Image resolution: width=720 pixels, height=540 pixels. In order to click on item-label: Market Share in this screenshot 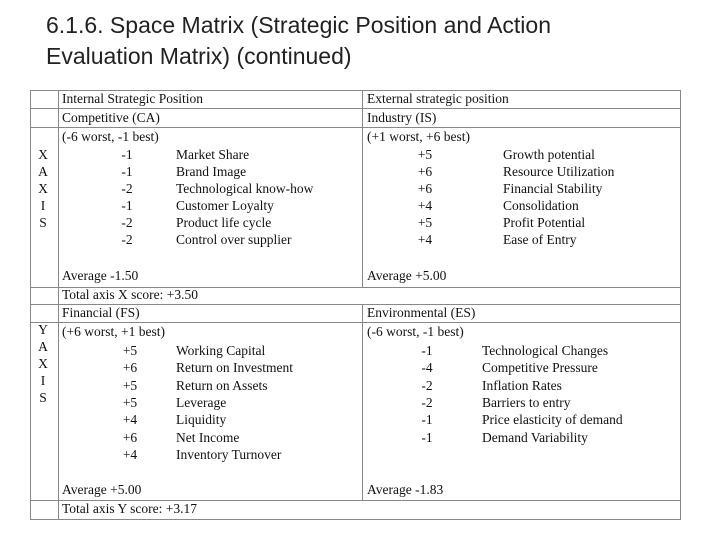, I will do `click(213, 154)`.